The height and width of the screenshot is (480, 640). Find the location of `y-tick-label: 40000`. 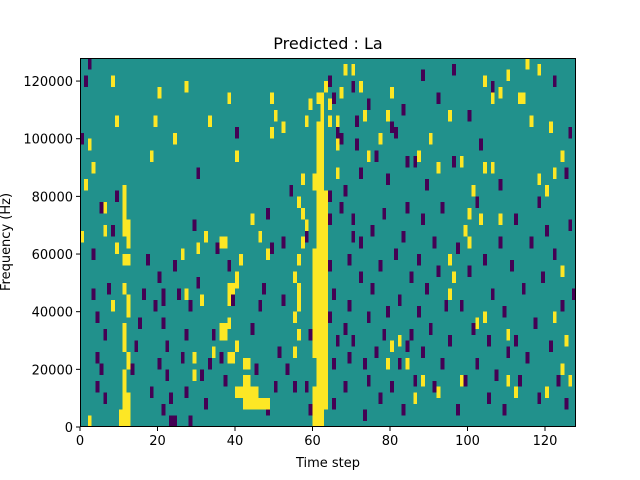

y-tick-label: 40000 is located at coordinates (52, 313).